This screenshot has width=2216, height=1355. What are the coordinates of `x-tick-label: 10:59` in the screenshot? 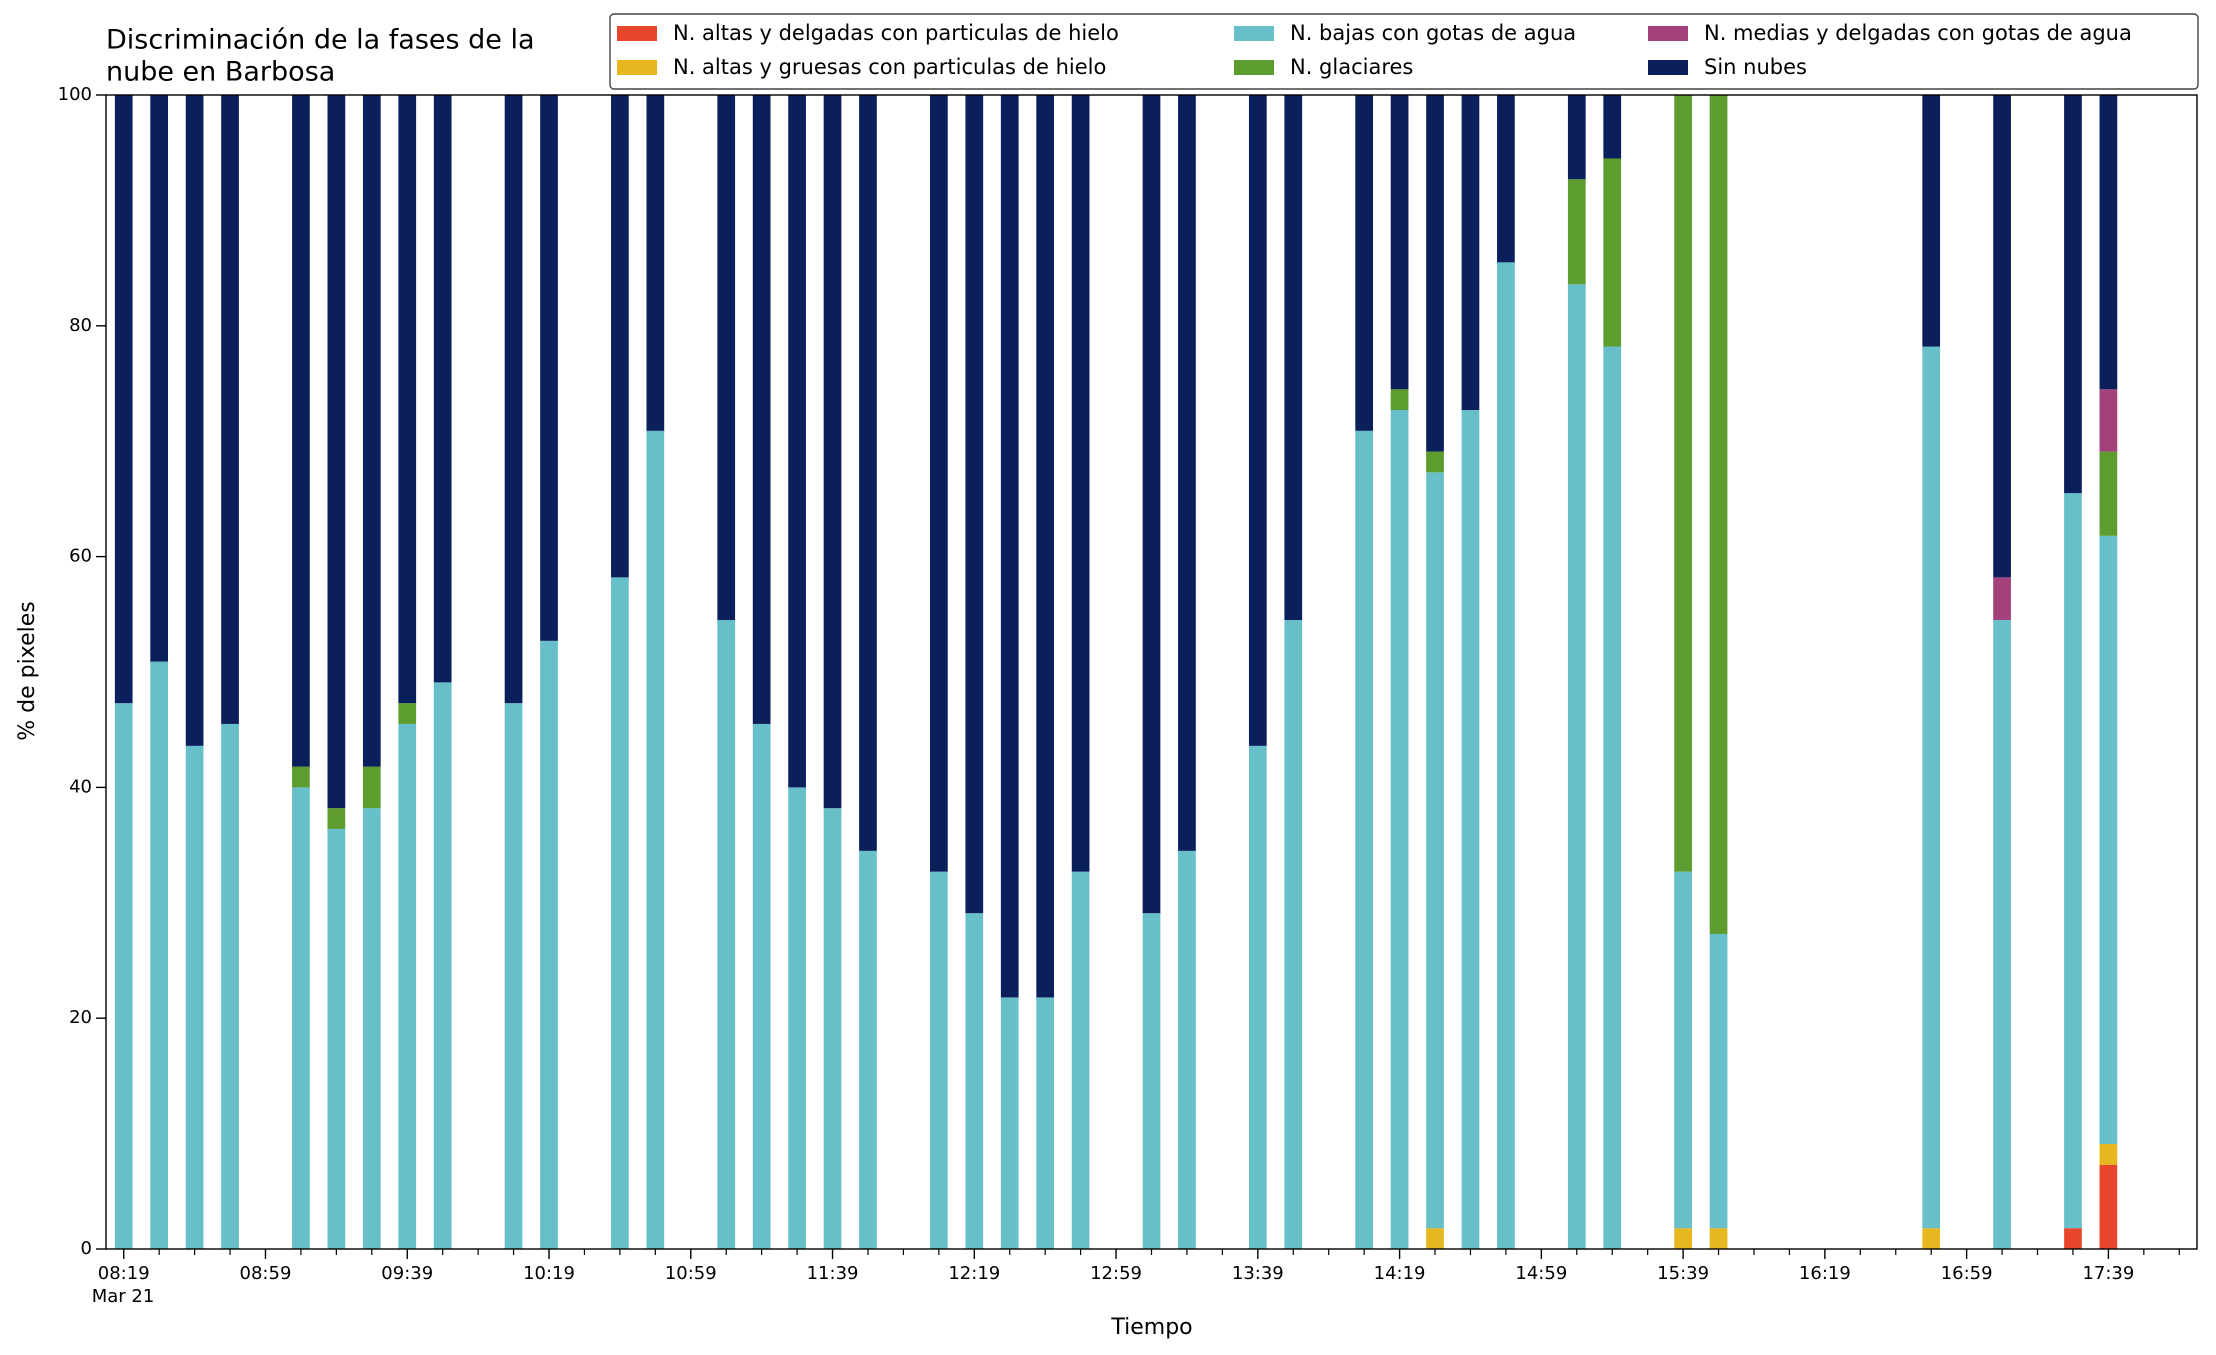 It's located at (691, 1273).